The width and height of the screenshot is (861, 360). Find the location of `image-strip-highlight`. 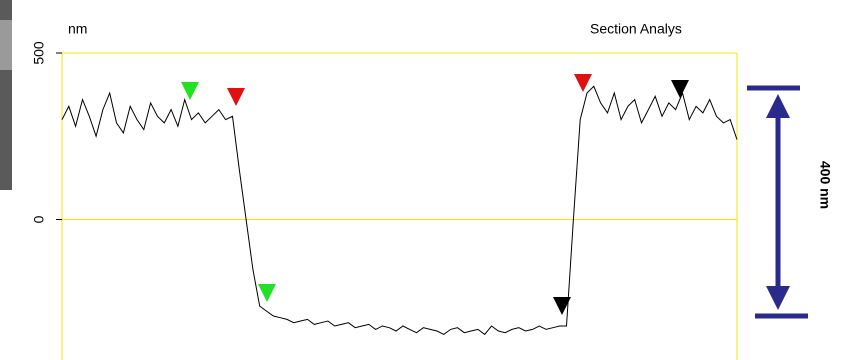

image-strip-highlight is located at coordinates (6, 45).